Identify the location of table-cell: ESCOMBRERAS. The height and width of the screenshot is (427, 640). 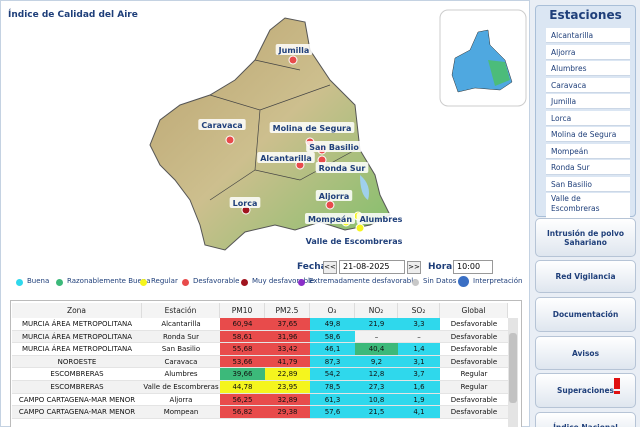
(77, 374).